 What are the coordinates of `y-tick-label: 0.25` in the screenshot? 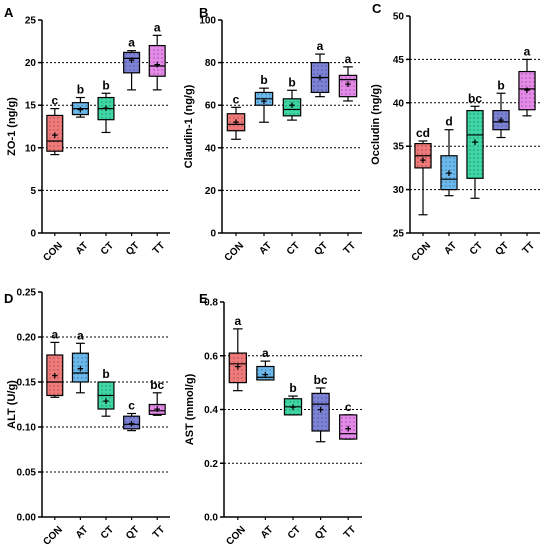 It's located at (27, 293).